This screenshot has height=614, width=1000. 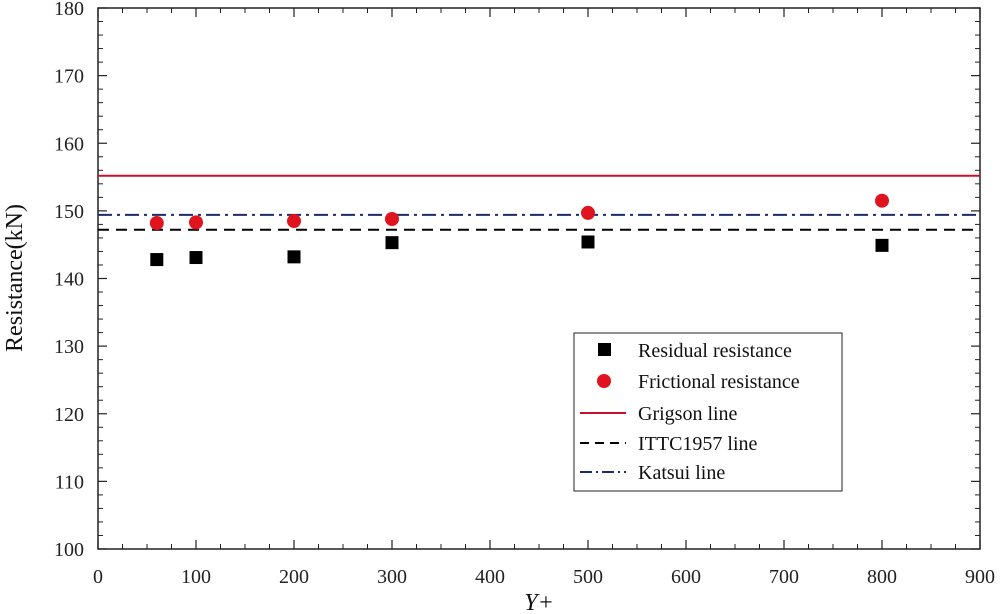 I want to click on x-tick-label: 500, so click(x=588, y=577).